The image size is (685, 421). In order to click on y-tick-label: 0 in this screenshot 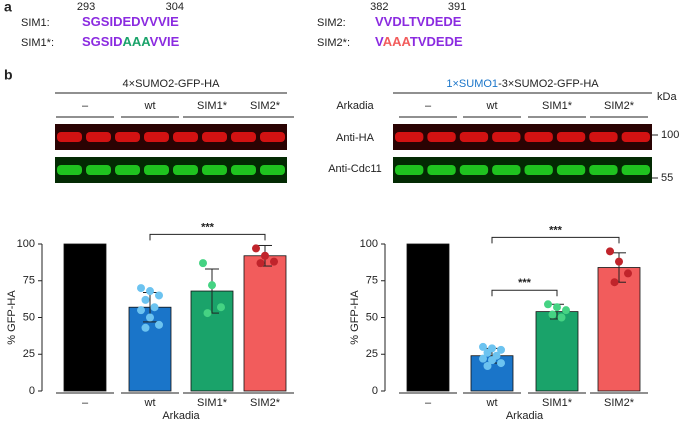, I will do `click(375, 391)`.